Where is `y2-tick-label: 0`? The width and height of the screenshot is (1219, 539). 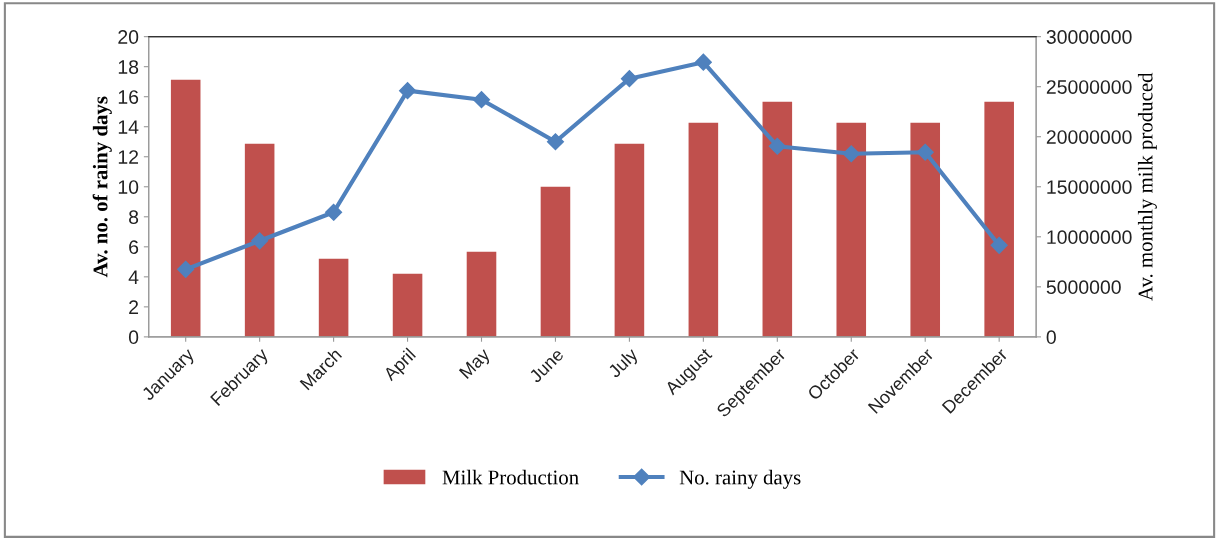 y2-tick-label: 0 is located at coordinates (1051, 337).